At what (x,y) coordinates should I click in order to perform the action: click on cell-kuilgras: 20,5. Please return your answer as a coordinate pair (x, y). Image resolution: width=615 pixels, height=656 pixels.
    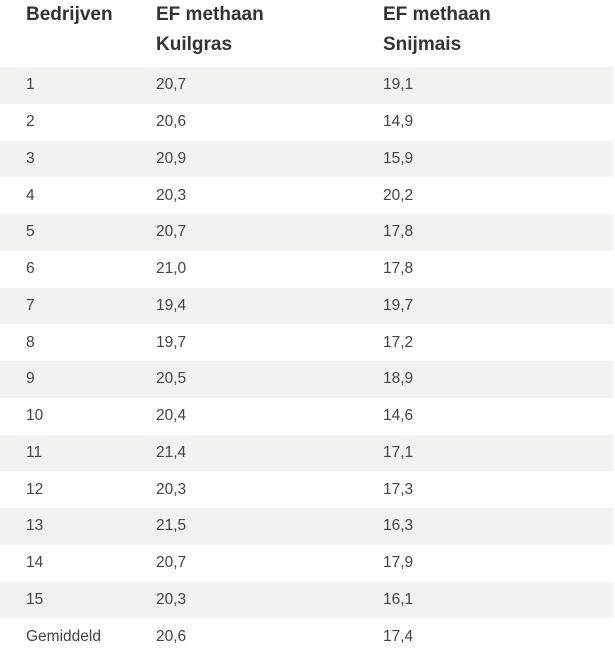
    Looking at the image, I should click on (243, 379).